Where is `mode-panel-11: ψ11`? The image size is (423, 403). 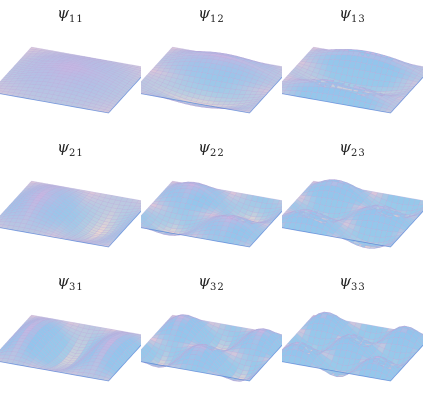 mode-panel-11: ψ11 is located at coordinates (70, 67).